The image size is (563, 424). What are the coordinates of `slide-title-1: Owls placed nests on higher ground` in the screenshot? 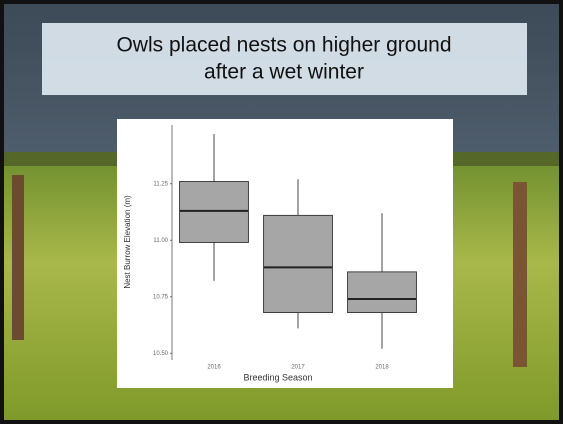 It's located at (283, 45).